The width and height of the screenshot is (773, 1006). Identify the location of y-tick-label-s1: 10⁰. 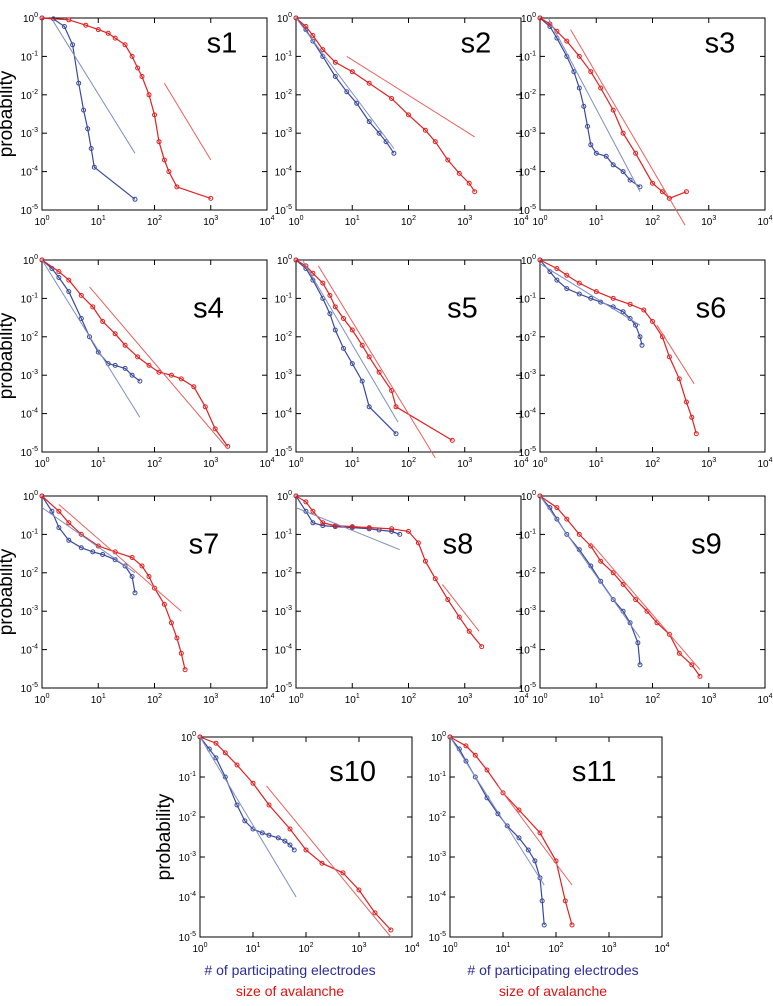
(30, 18).